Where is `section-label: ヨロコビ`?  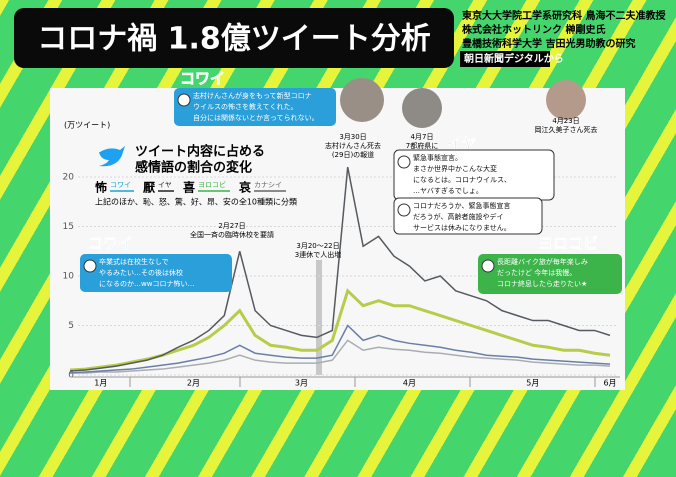
section-label: ヨロコビ is located at coordinates (568, 244).